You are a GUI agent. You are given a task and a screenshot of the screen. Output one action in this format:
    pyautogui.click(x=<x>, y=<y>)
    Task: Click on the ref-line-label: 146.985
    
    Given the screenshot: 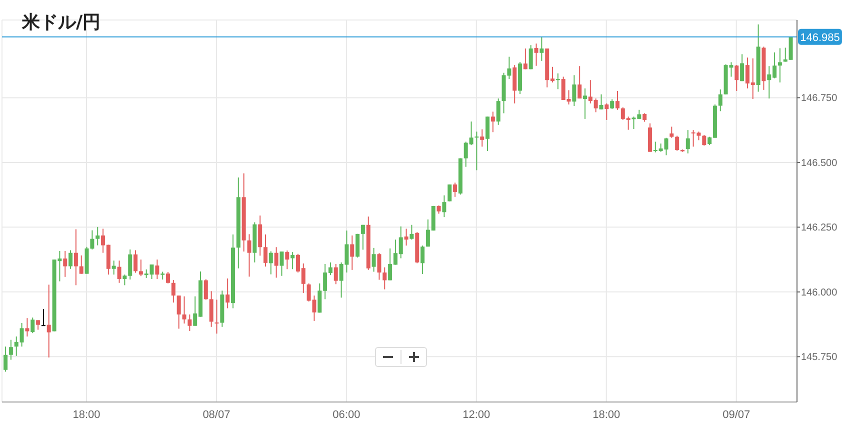 What is the action you would take?
    pyautogui.click(x=820, y=38)
    